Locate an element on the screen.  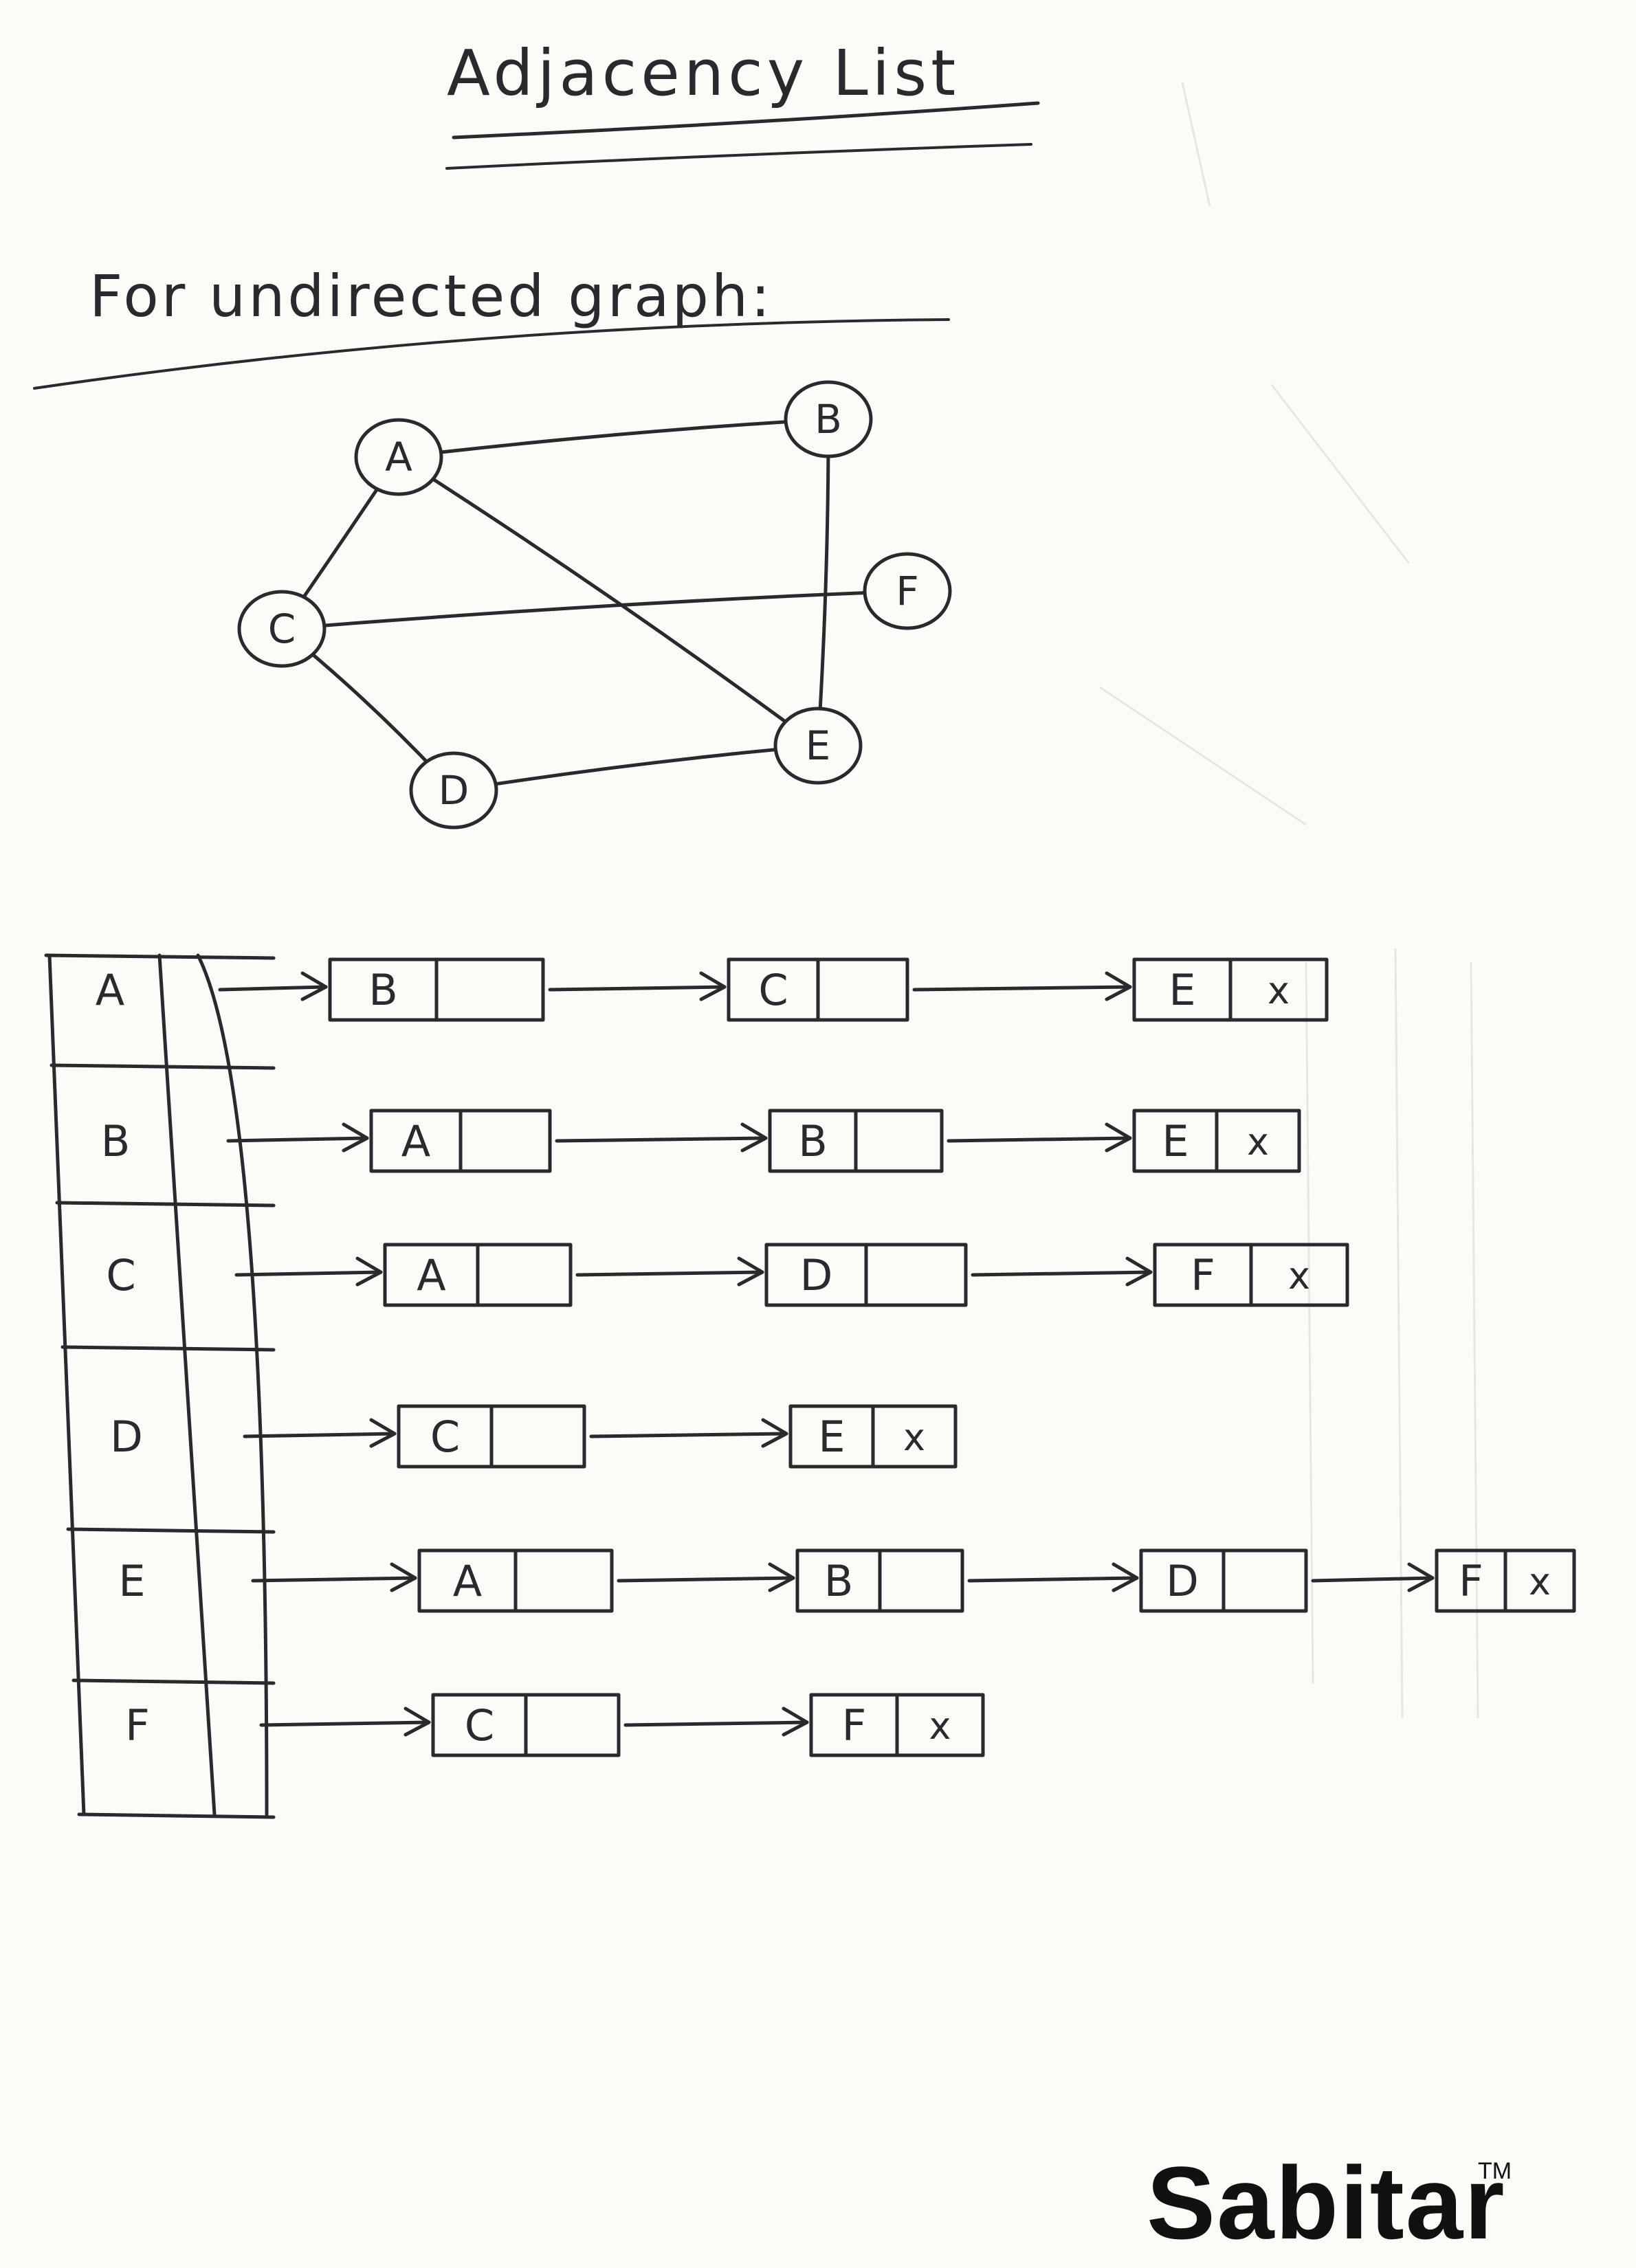
node-E is located at coordinates (818, 746).